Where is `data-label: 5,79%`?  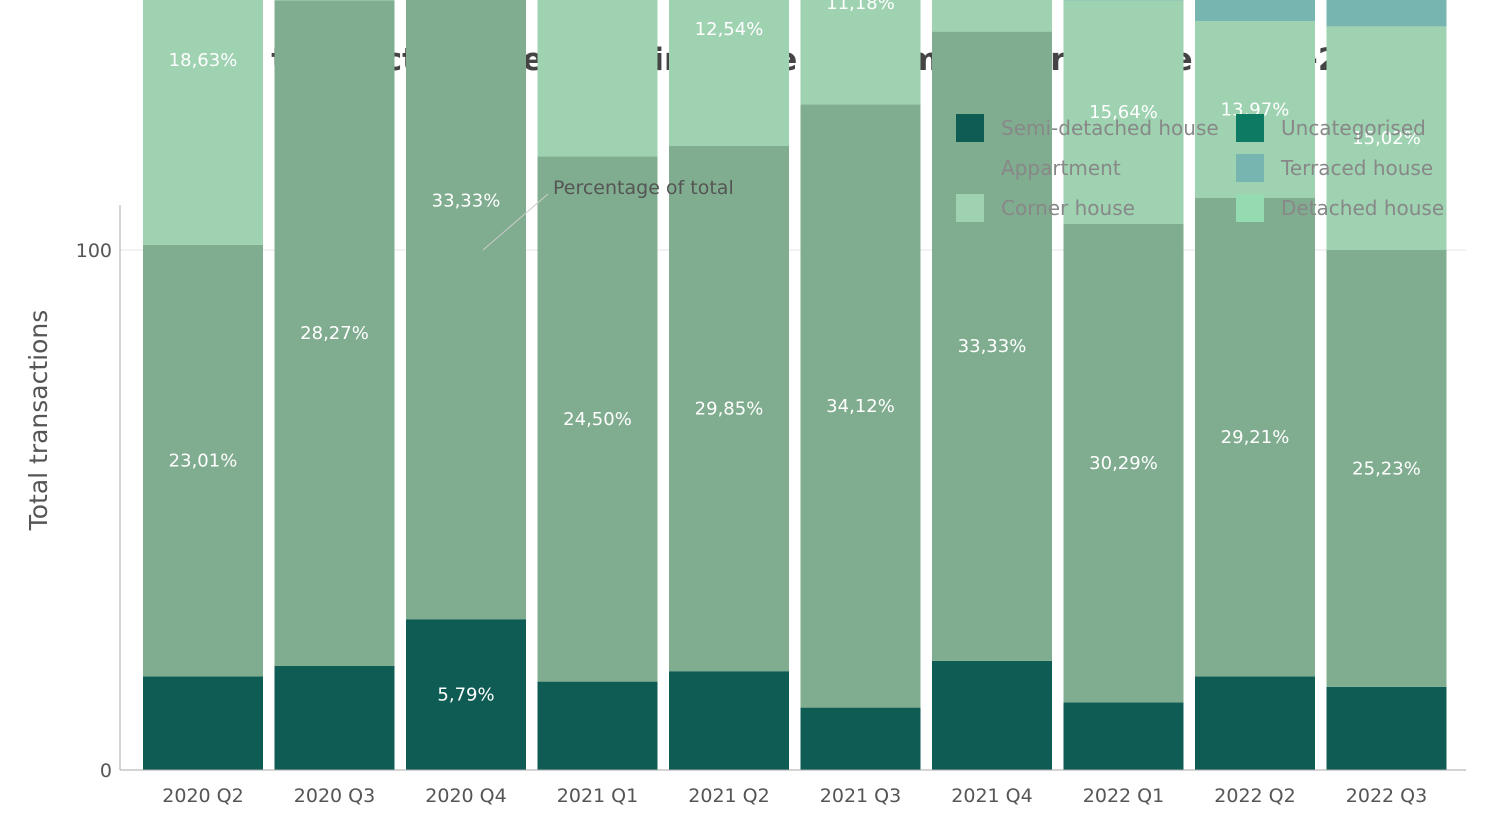
data-label: 5,79% is located at coordinates (465, 695).